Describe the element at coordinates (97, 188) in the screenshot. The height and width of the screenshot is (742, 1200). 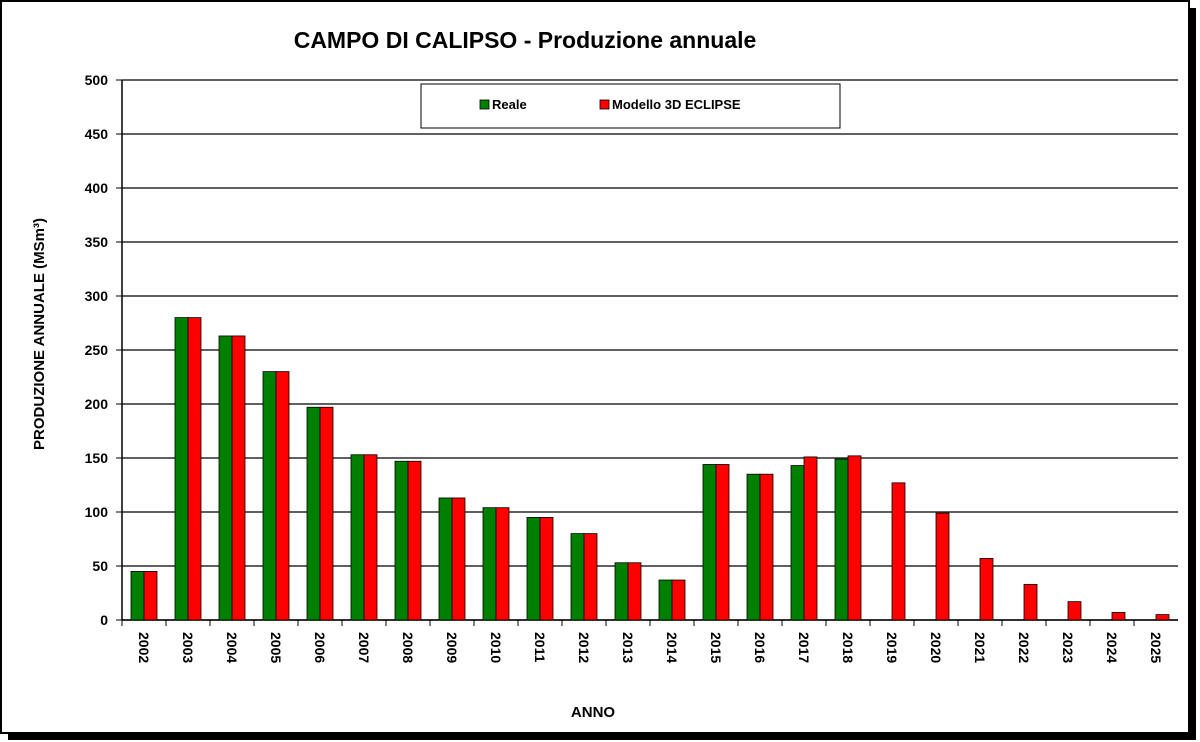
I see `y-tick-label: 400` at that location.